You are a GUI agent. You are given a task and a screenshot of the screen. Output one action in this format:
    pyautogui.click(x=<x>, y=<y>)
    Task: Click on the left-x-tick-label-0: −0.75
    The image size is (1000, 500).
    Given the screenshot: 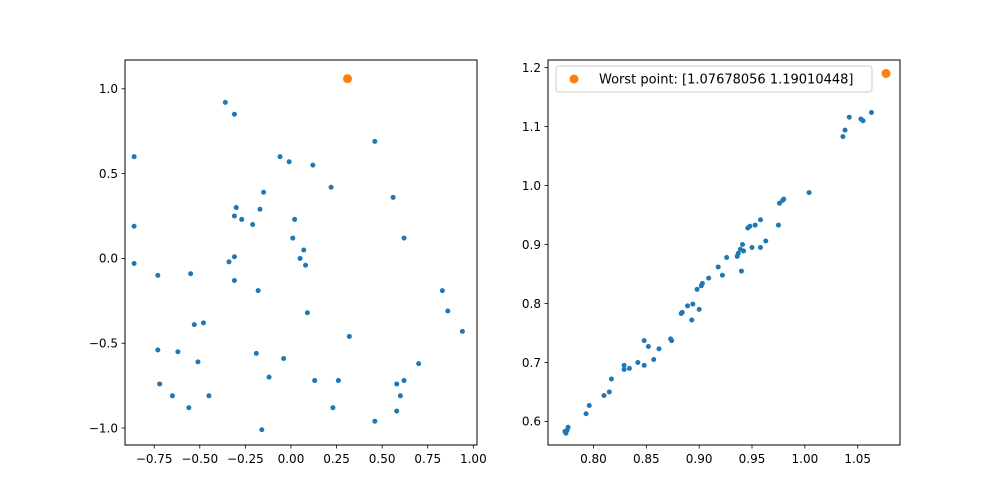 What is the action you would take?
    pyautogui.click(x=154, y=459)
    